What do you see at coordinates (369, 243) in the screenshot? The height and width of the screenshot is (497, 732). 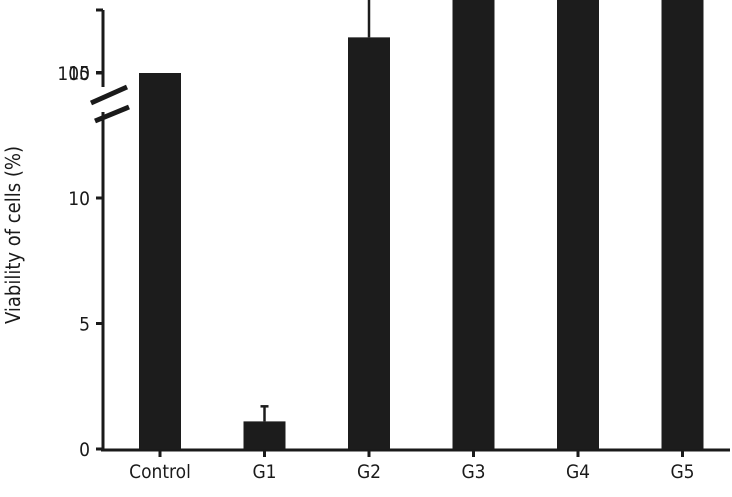 I see `bar-g2` at bounding box center [369, 243].